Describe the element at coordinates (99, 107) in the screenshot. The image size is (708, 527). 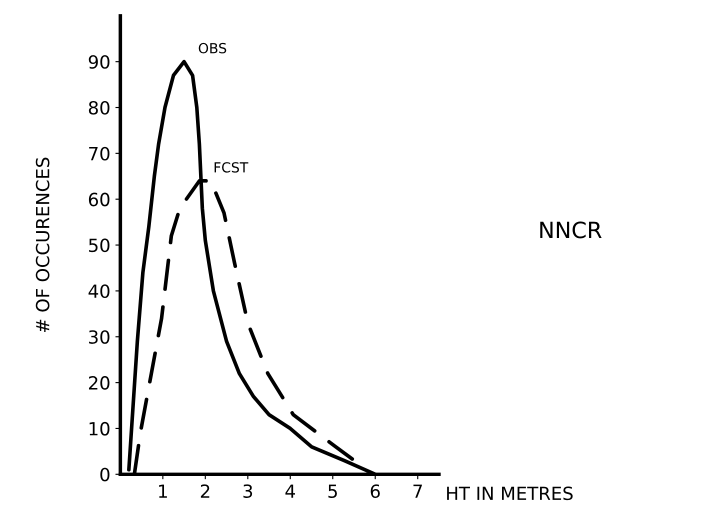
I see `y-tick-label: 80` at that location.